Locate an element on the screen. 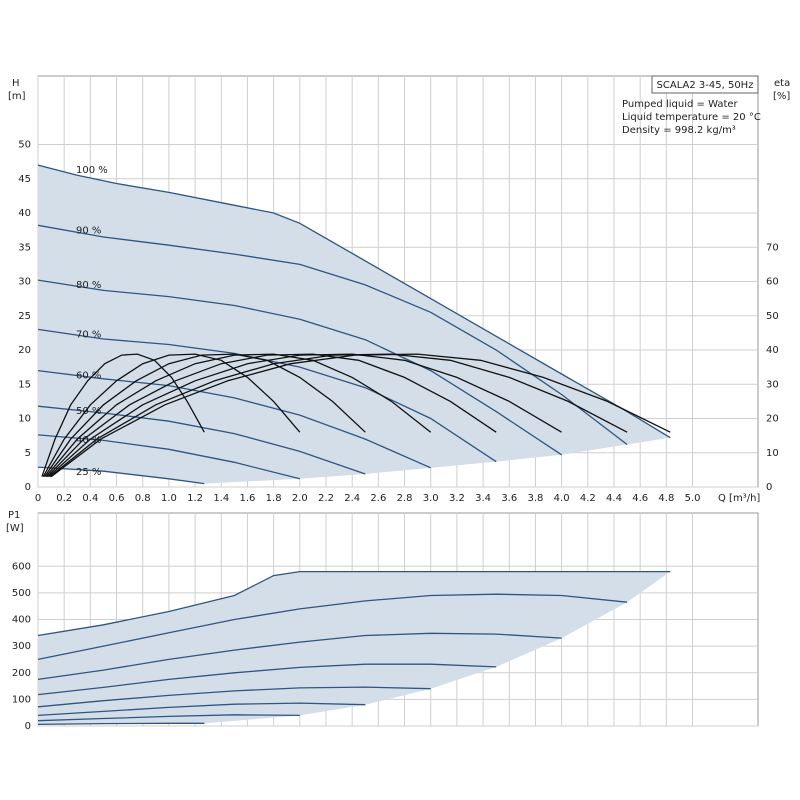  y-axis-label: P1 is located at coordinates (14, 515).